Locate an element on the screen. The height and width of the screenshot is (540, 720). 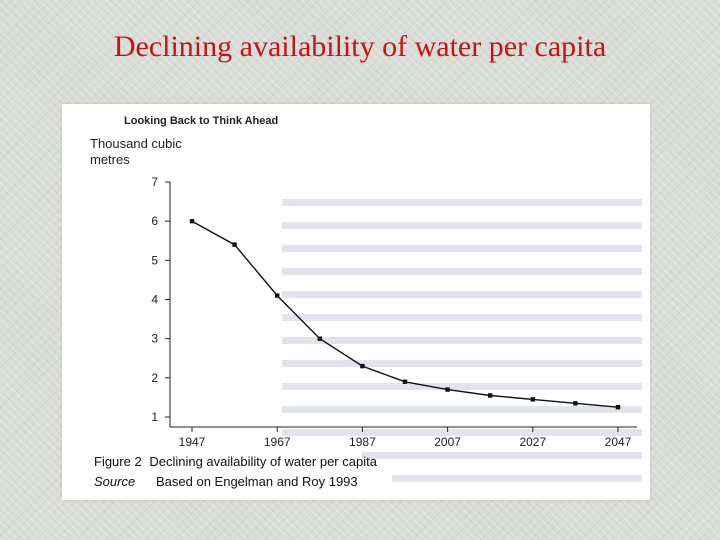
y-tick-label: 4 is located at coordinates (154, 300).